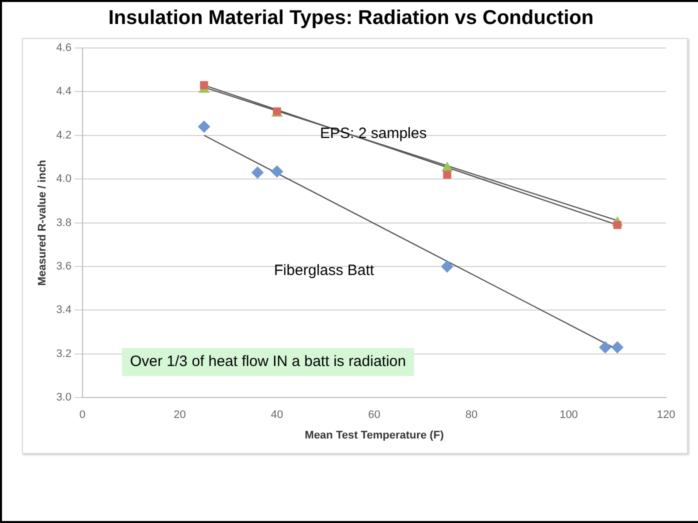 This screenshot has width=698, height=523. I want to click on x-axis-title: Mean Test Temperature (F), so click(374, 435).